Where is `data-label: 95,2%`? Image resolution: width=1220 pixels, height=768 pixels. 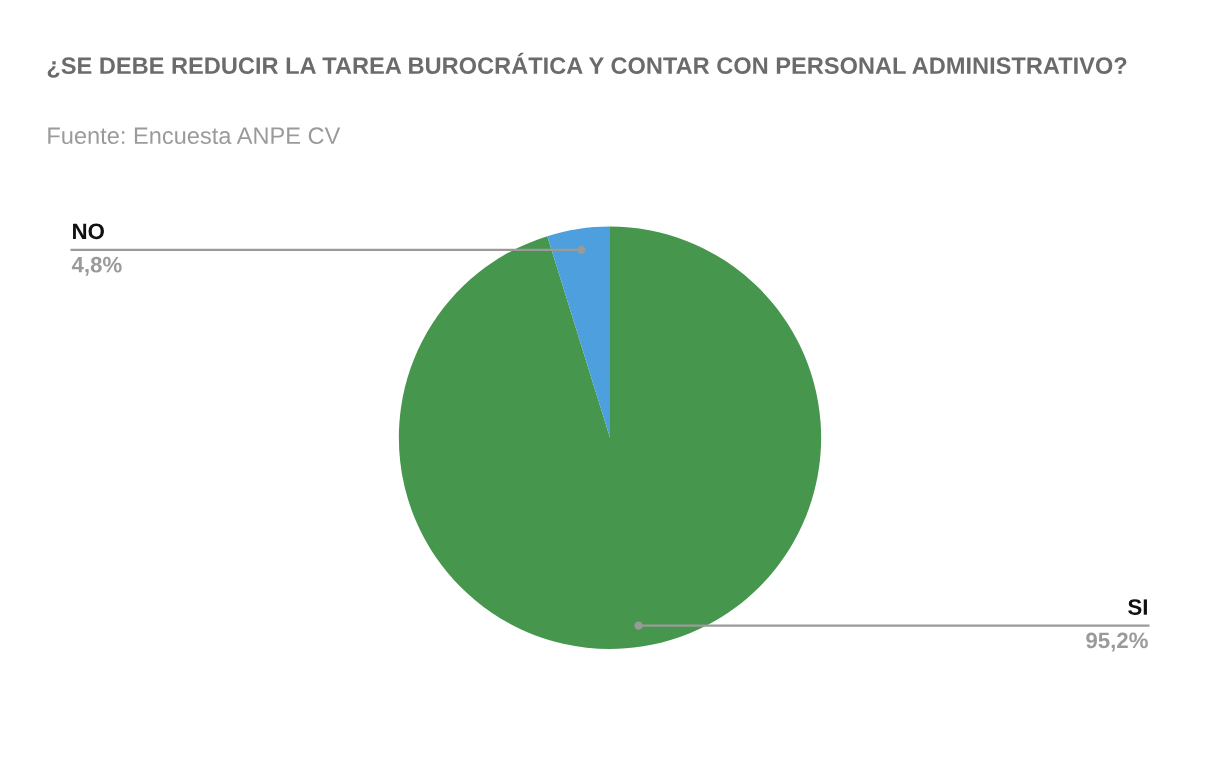 data-label: 95,2% is located at coordinates (1117, 642).